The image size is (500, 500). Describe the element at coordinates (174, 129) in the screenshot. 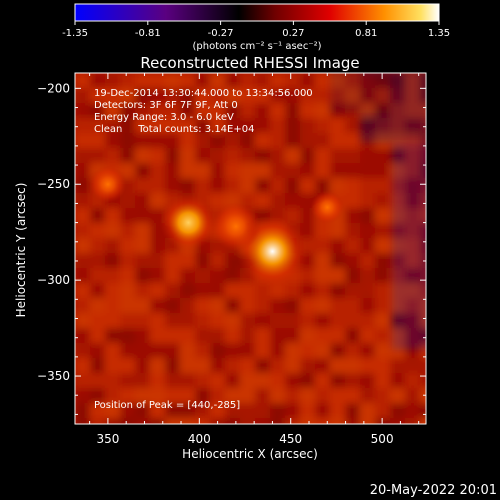

I see `annotation-clean: Clean Total counts: 3.14E+04` at that location.